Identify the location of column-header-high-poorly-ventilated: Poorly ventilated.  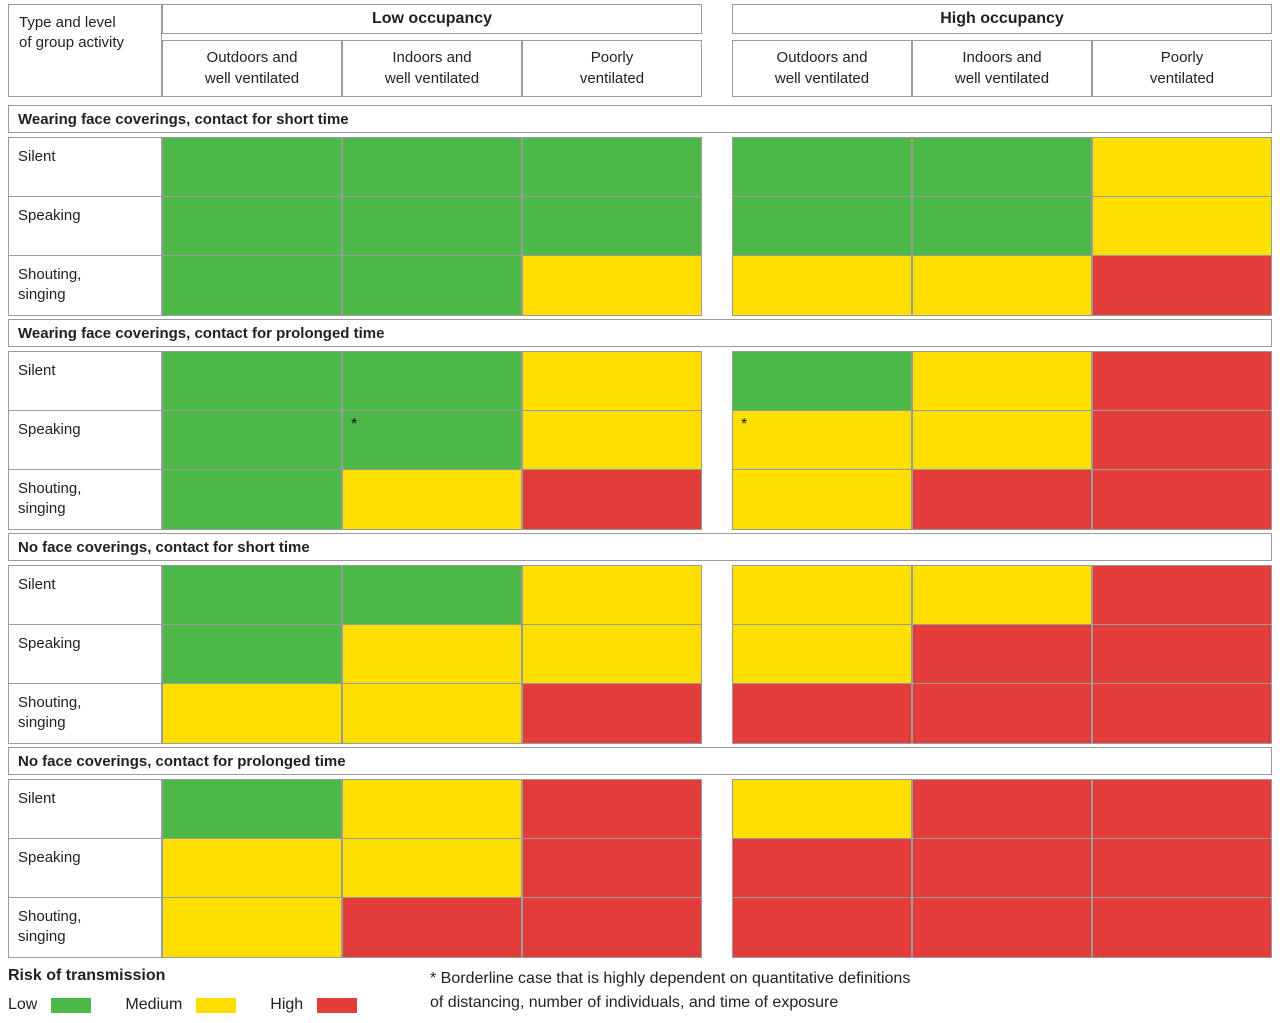
(1182, 68).